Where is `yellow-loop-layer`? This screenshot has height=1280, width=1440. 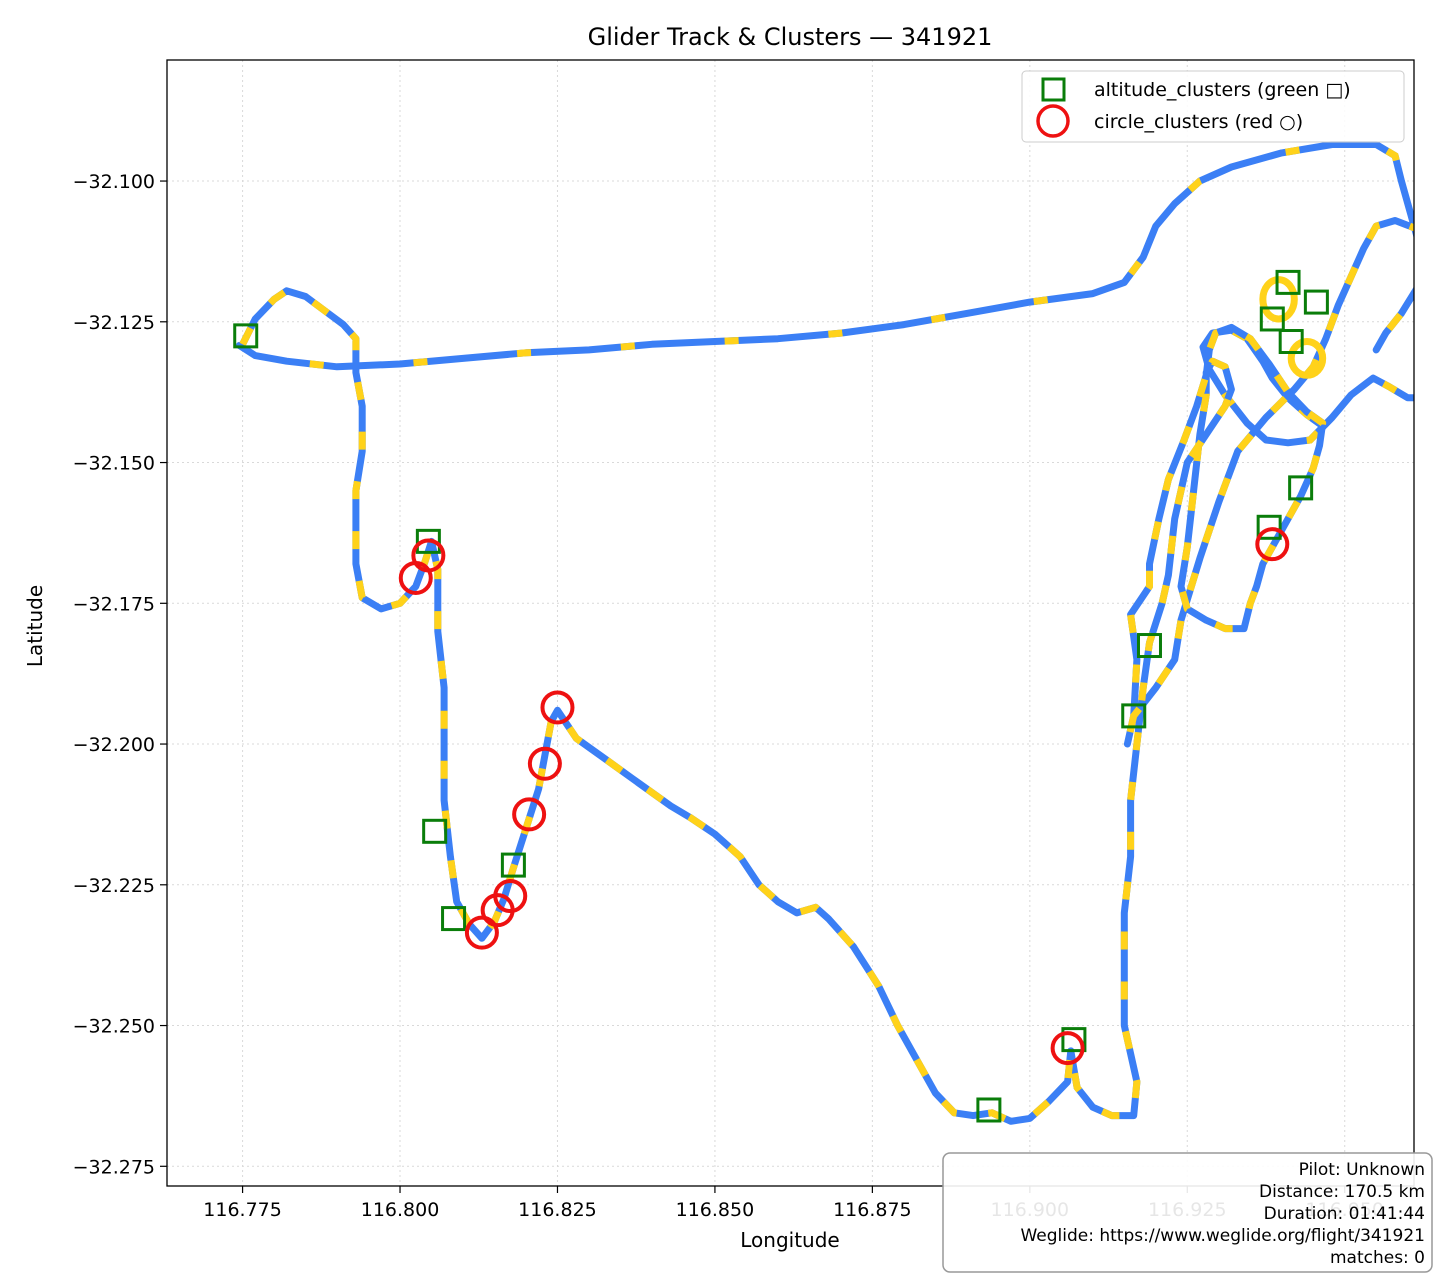
yellow-loop-layer is located at coordinates (1293, 327).